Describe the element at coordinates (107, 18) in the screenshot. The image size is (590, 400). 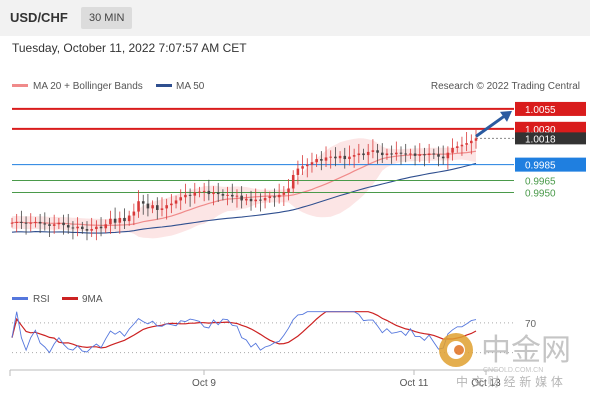
I see `timeframe-badge: 30 MIN` at that location.